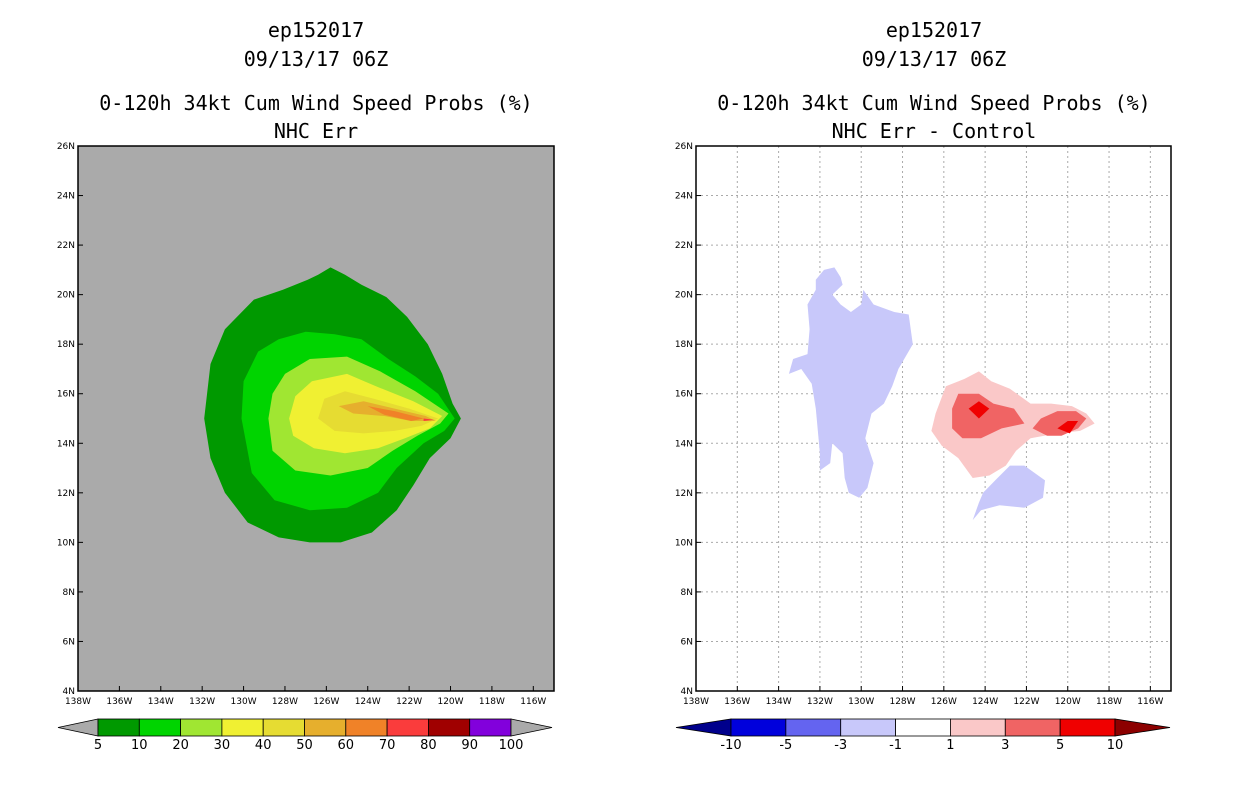 The height and width of the screenshot is (800, 1236). What do you see at coordinates (316, 30) in the screenshot?
I see `left-storm-id: ep152017` at bounding box center [316, 30].